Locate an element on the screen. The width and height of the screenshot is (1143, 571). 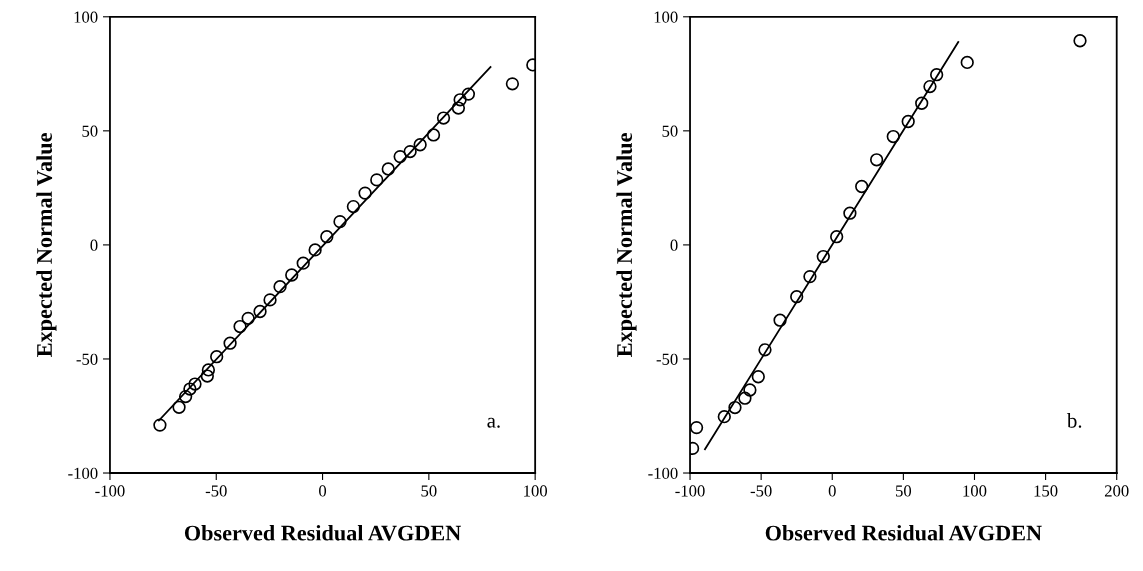
annotation: a. is located at coordinates (493, 422).